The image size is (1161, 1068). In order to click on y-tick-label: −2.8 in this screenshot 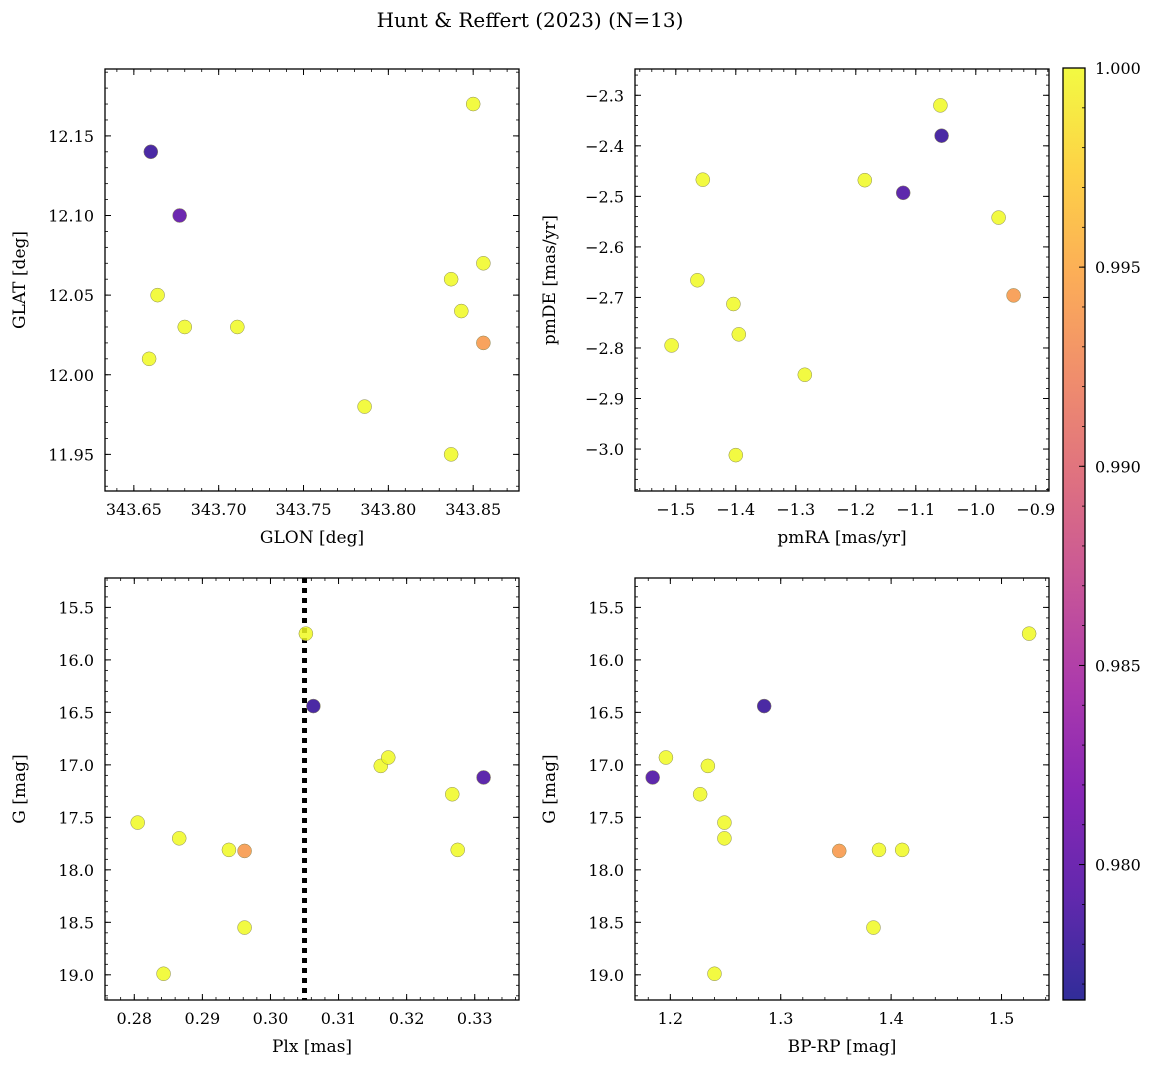, I will do `click(604, 348)`.